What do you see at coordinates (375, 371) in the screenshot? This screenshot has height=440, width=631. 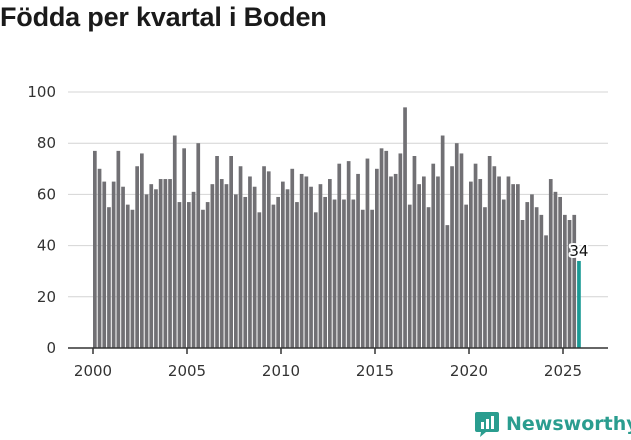 I see `x-tick-label: 2015` at bounding box center [375, 371].